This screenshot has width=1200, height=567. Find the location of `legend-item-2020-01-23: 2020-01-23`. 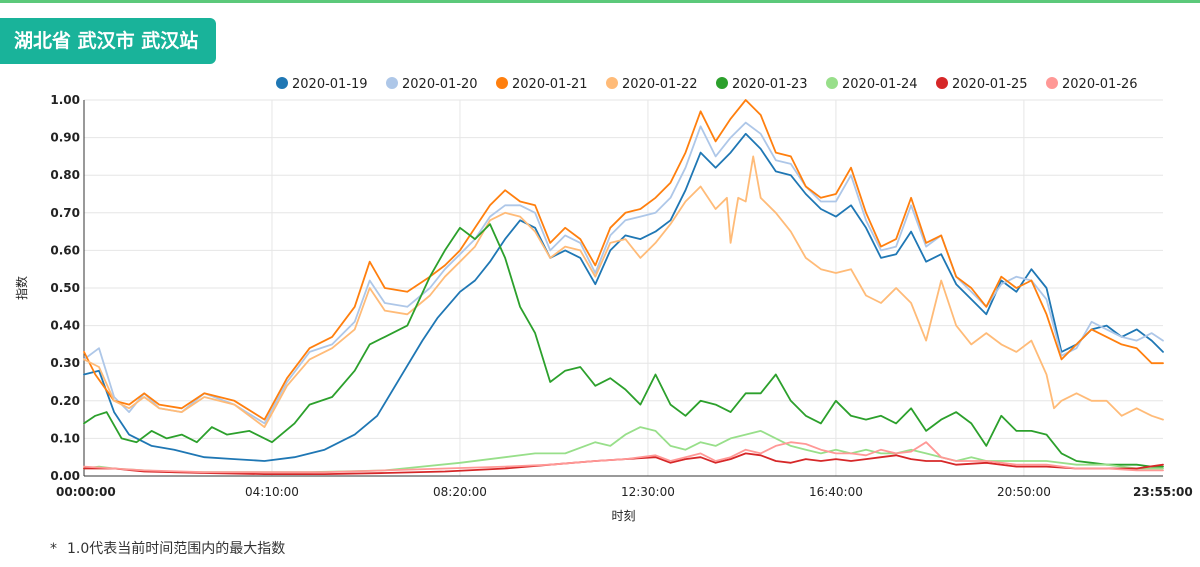

legend-item-2020-01-23: 2020-01-23 is located at coordinates (762, 84).